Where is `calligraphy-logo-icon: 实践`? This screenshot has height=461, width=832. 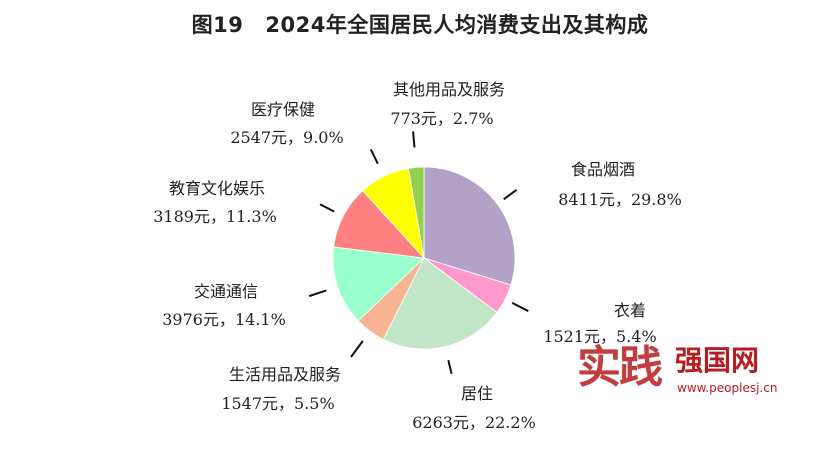
calligraphy-logo-icon: 实践 is located at coordinates (620, 367).